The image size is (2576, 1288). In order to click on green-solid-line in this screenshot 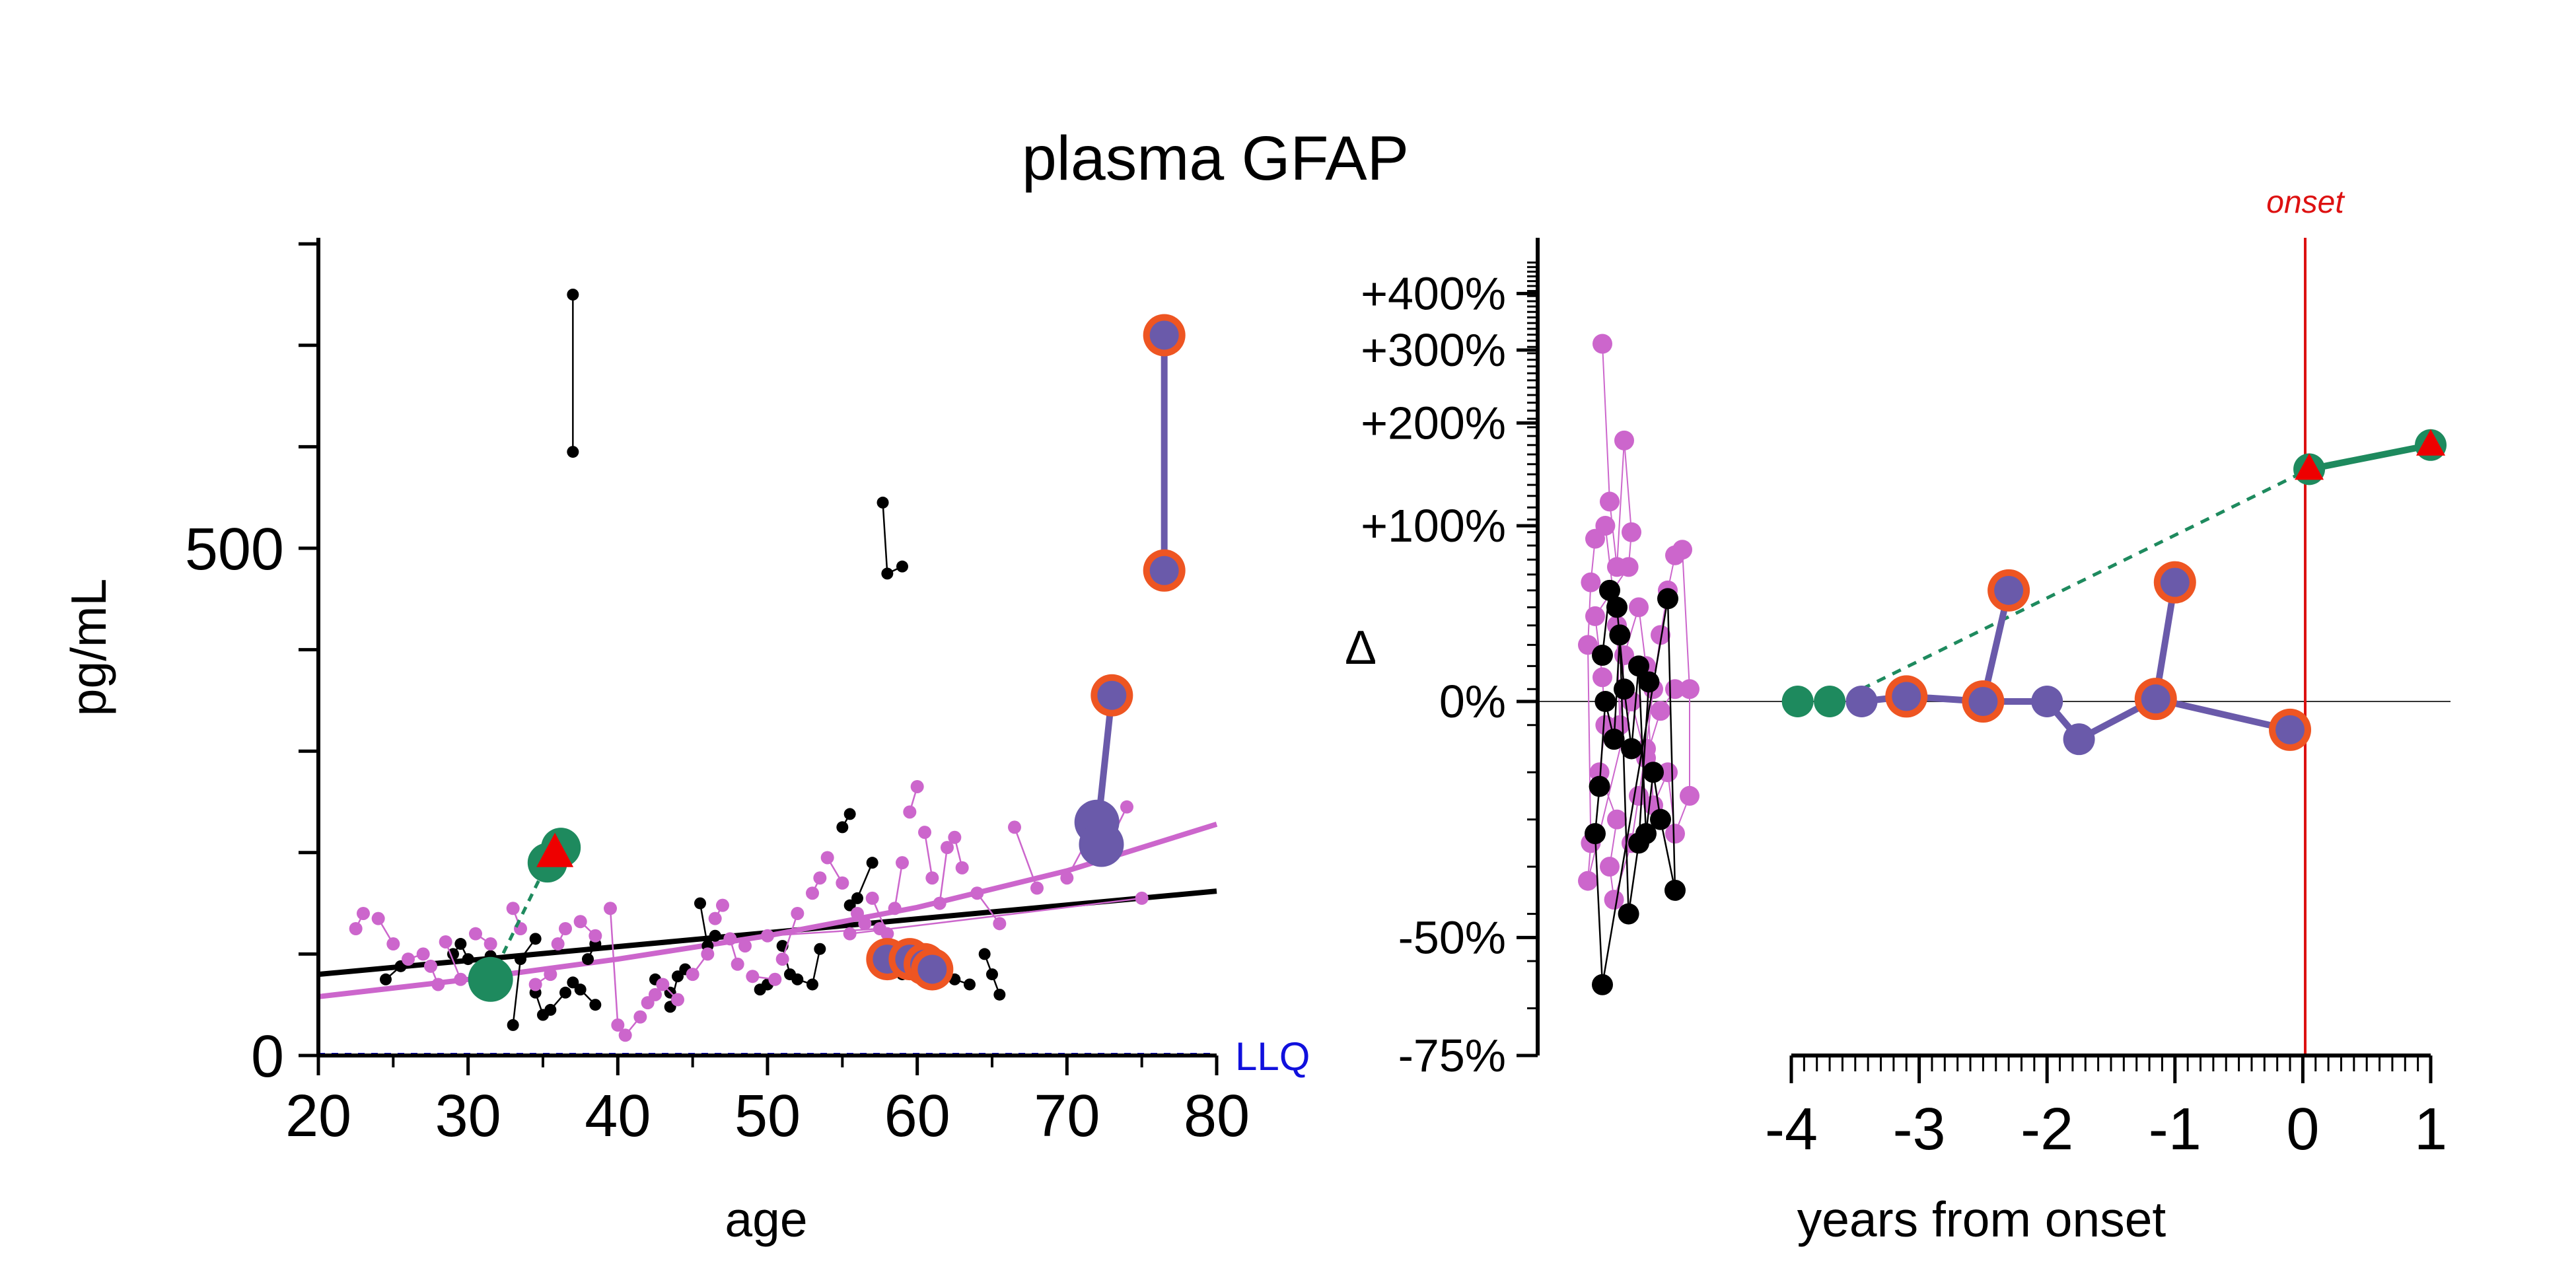, I will do `click(2369, 457)`.